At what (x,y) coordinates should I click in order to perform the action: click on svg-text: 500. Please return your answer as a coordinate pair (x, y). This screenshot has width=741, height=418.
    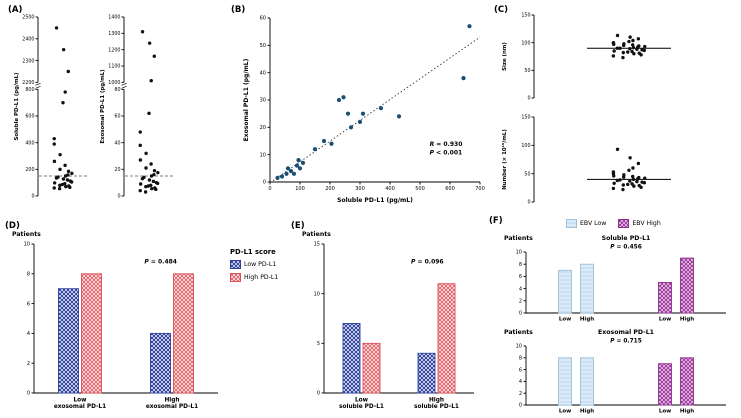
    Looking at the image, I should click on (420, 189).